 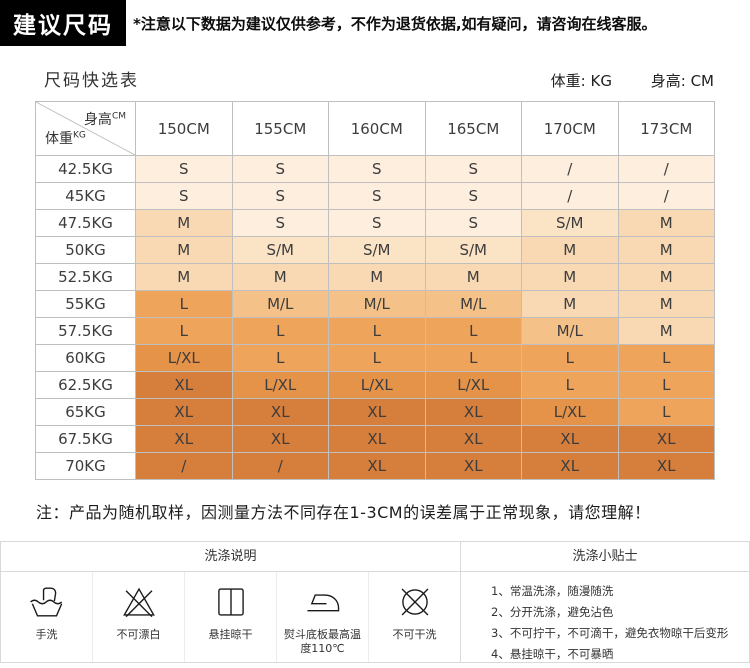 I want to click on table-row: 45KG S S S S / /, so click(x=375, y=196).